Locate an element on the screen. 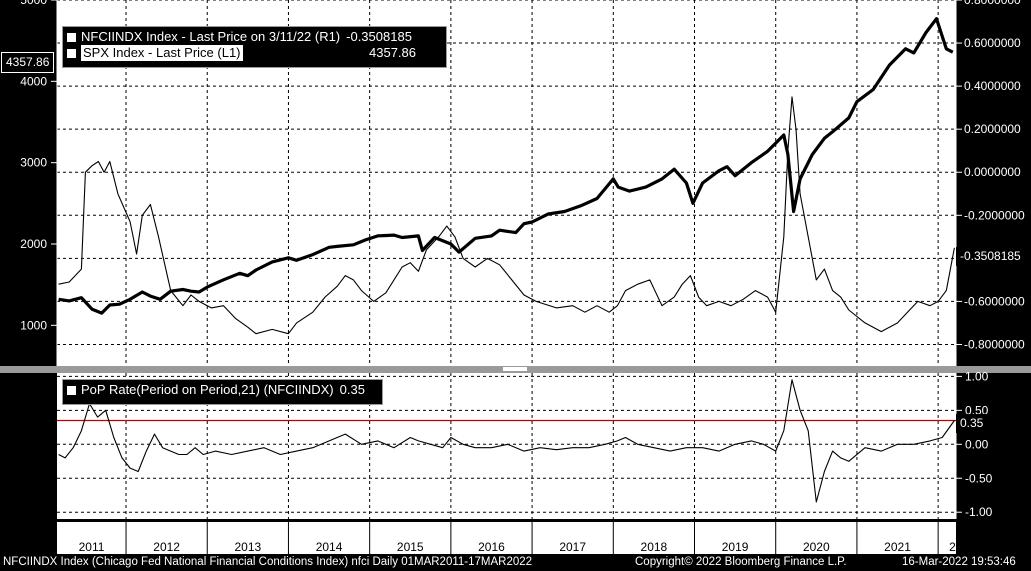 The width and height of the screenshot is (1031, 571). legend-row-spx: SPX Index - Last Price (L1) 4357.86 is located at coordinates (254, 53).